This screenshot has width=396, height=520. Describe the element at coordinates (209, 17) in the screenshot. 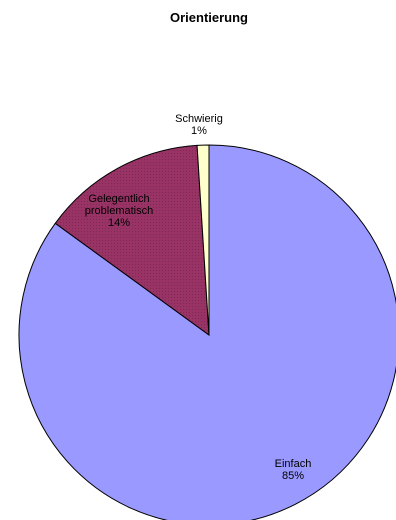

I see `chart-title: Orientierung` at that location.